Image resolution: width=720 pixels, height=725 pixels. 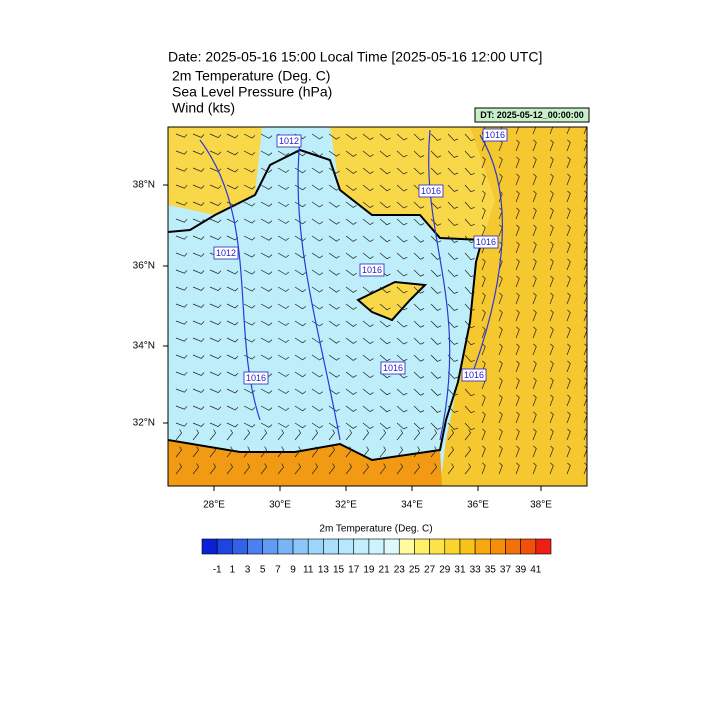 I want to click on colorbar-label: 41, so click(x=536, y=570).